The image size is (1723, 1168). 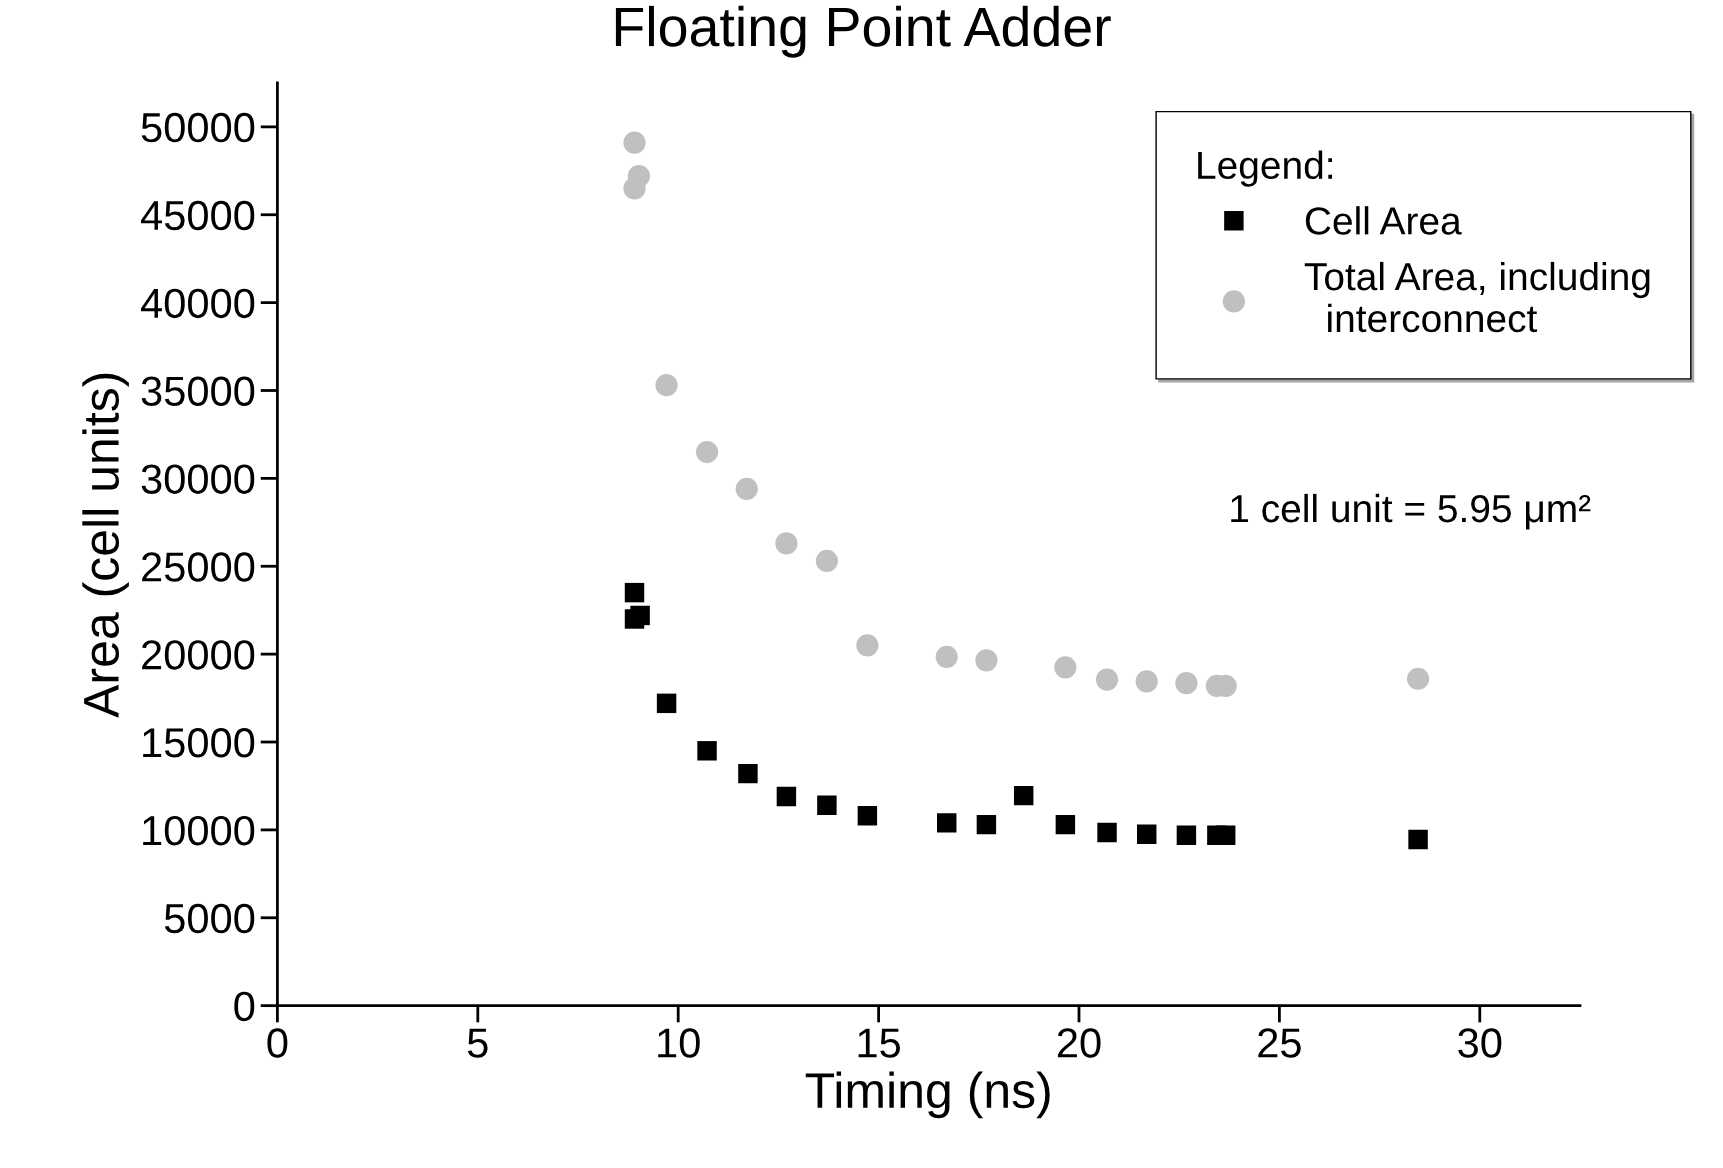 What do you see at coordinates (679, 1043) in the screenshot?
I see `x-tick-label: 10` at bounding box center [679, 1043].